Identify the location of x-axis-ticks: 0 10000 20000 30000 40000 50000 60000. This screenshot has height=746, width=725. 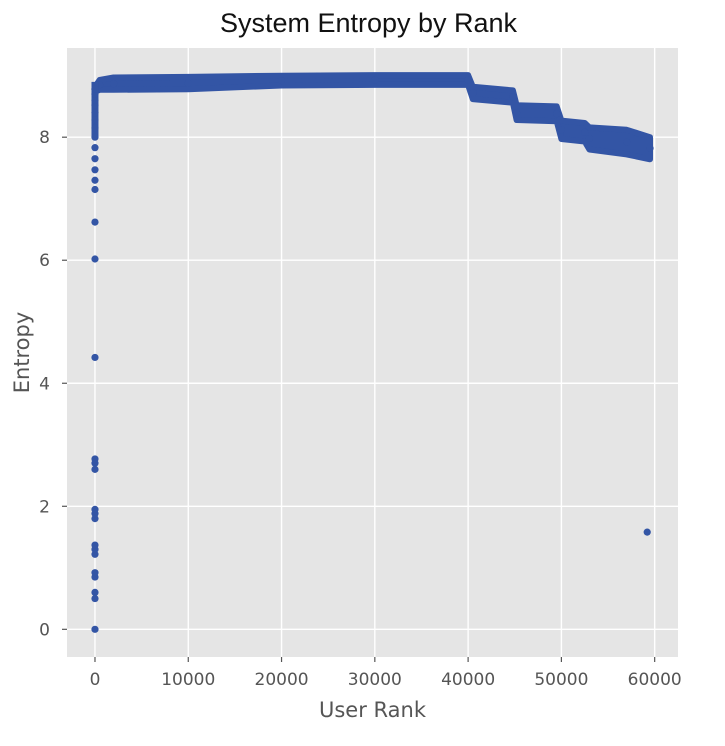
(386, 673).